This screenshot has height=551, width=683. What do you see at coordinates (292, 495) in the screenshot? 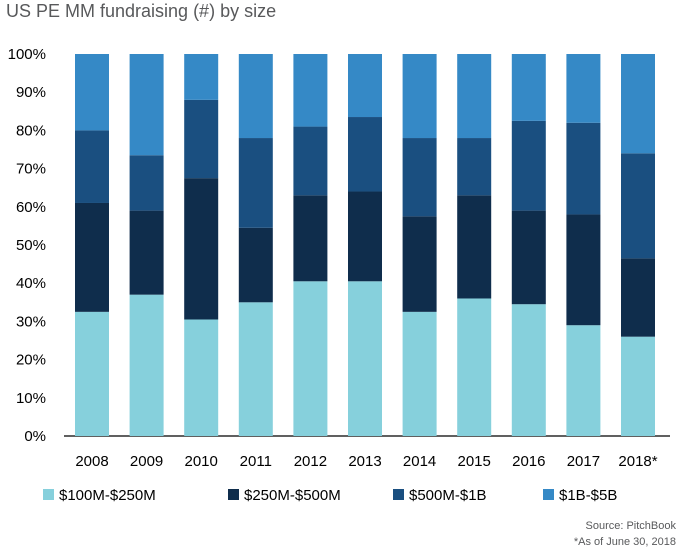
I see `legend-label: $250M-$500M` at bounding box center [292, 495].